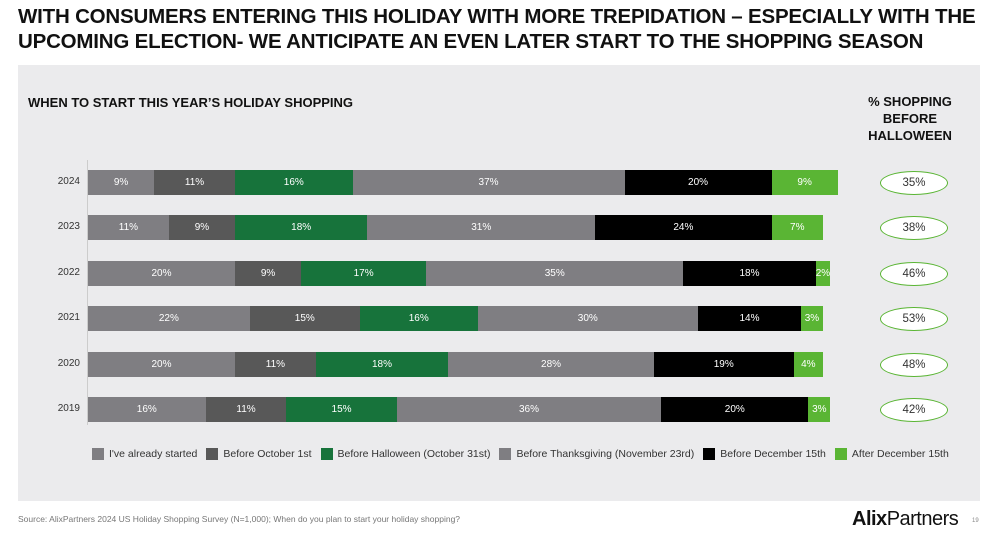  Describe the element at coordinates (914, 273) in the screenshot. I see `halloween-share-badge: 46%` at that location.